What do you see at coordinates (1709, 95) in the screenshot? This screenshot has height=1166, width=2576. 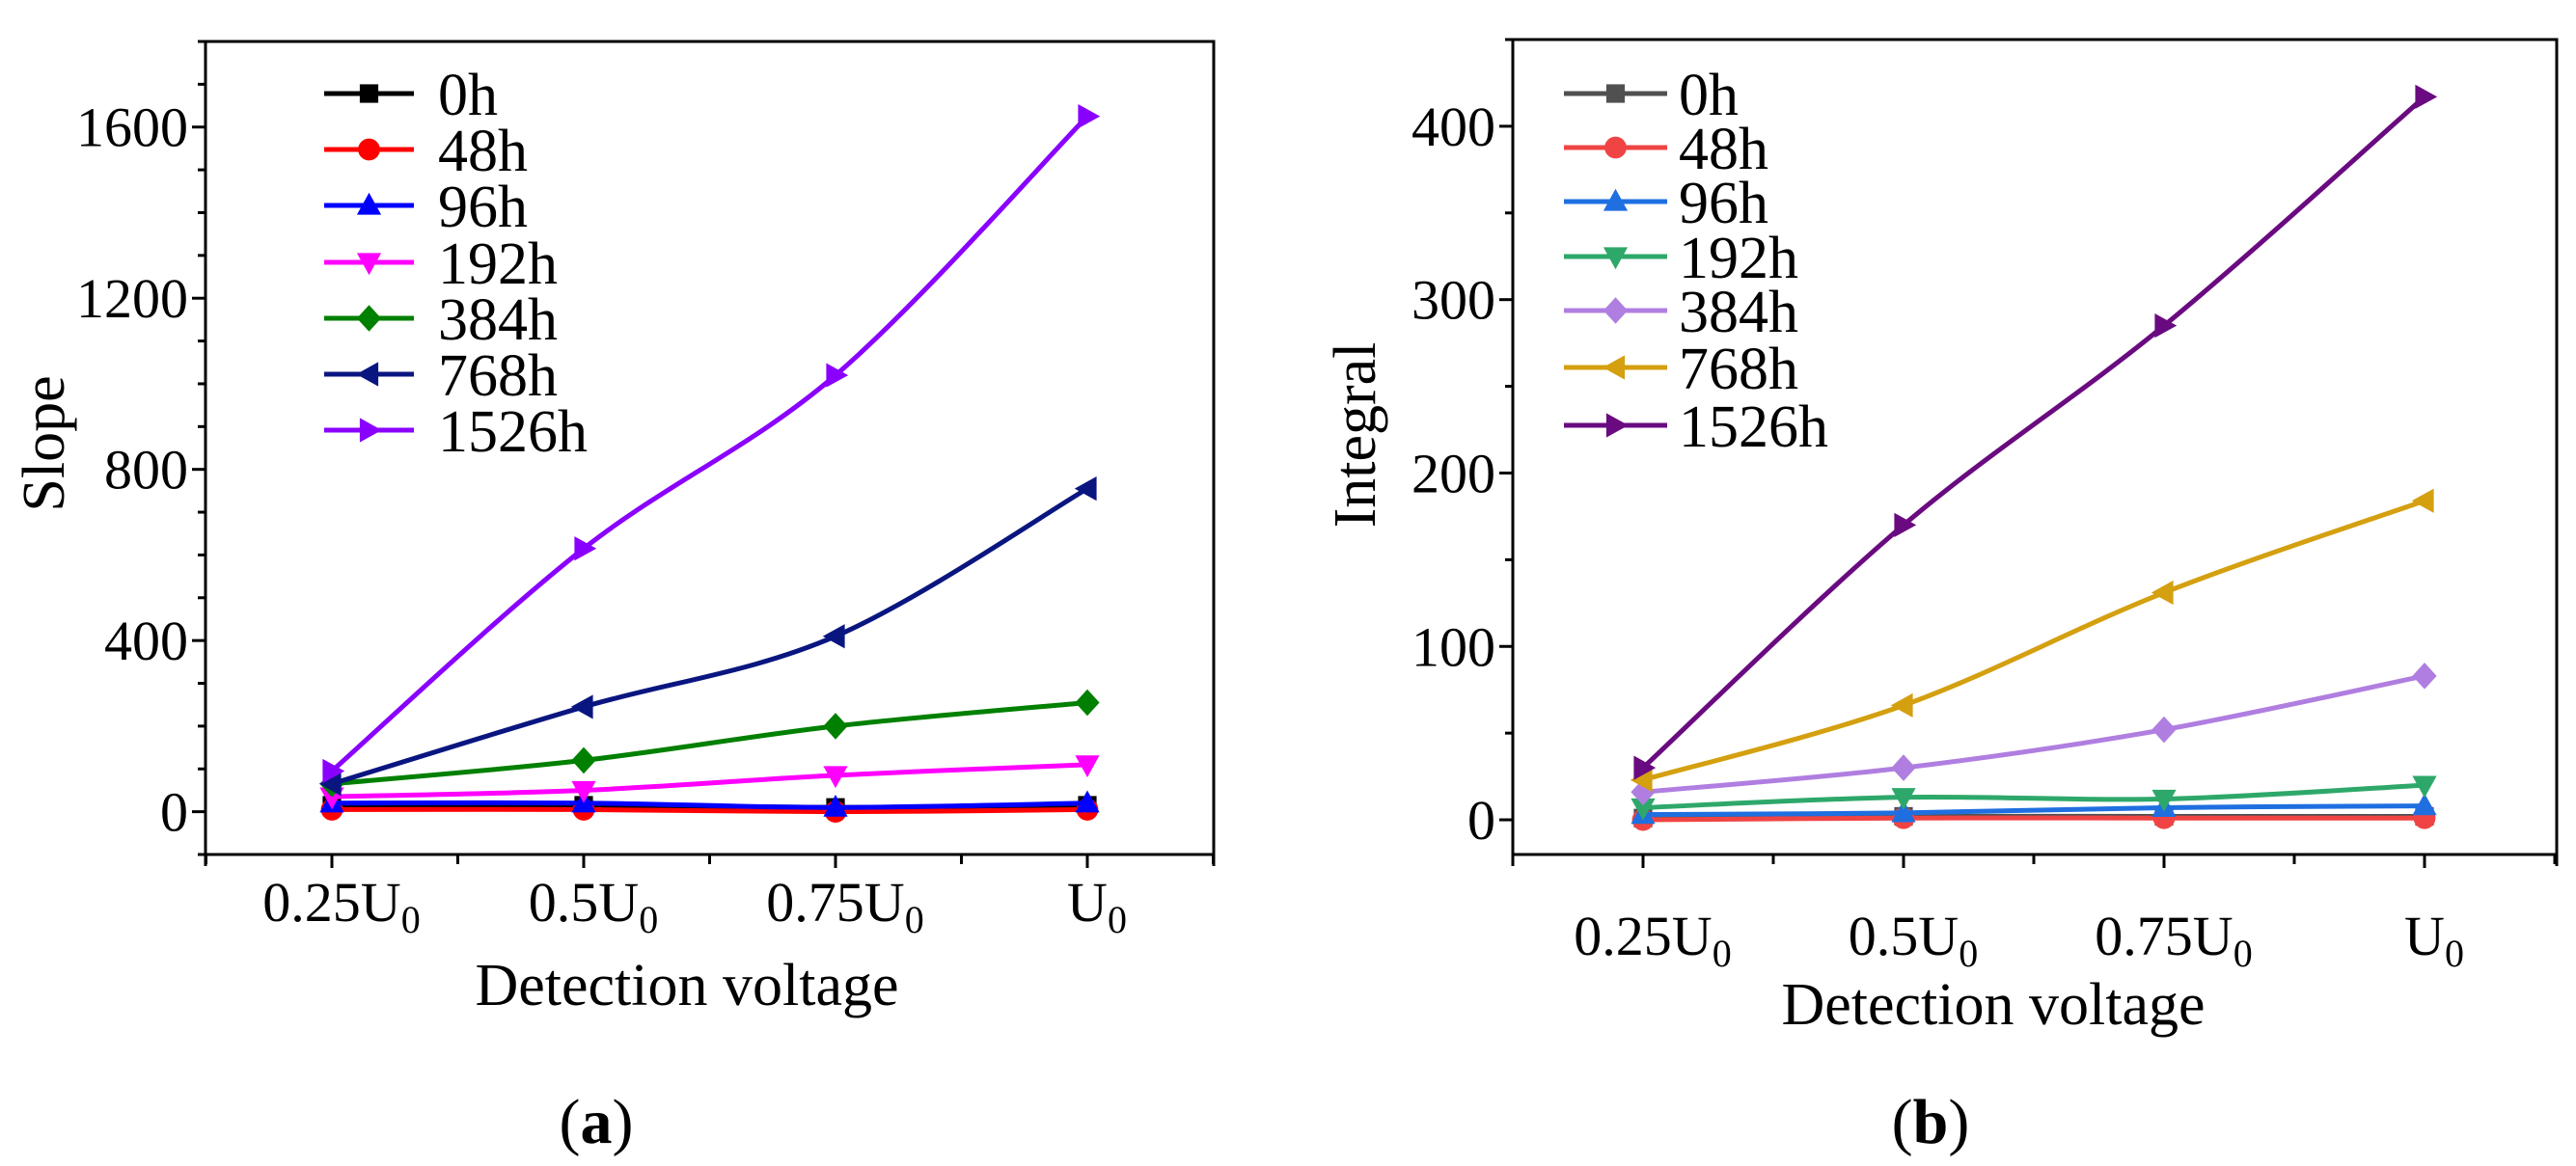 I see `legend-label: 0h` at bounding box center [1709, 95].